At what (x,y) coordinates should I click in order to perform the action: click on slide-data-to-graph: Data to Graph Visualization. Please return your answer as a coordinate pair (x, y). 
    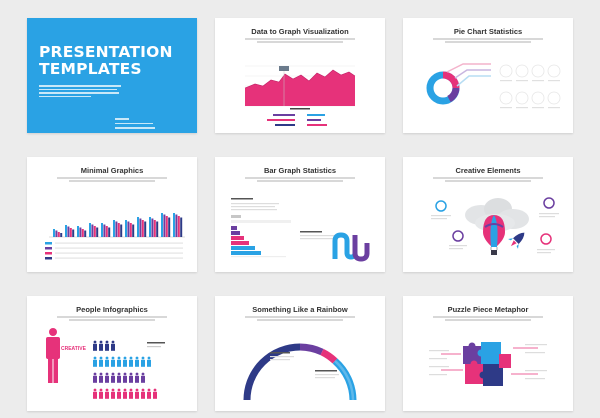
    Looking at the image, I should click on (300, 75).